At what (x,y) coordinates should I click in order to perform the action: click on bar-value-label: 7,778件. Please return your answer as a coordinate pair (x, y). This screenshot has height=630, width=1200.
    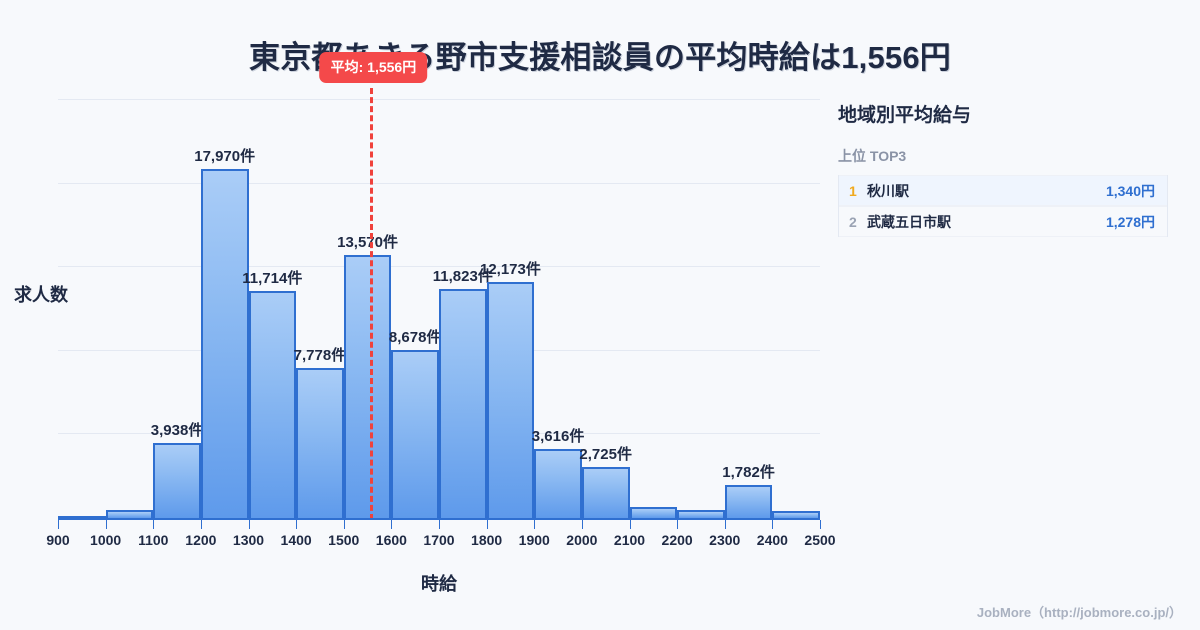
    Looking at the image, I should click on (320, 356).